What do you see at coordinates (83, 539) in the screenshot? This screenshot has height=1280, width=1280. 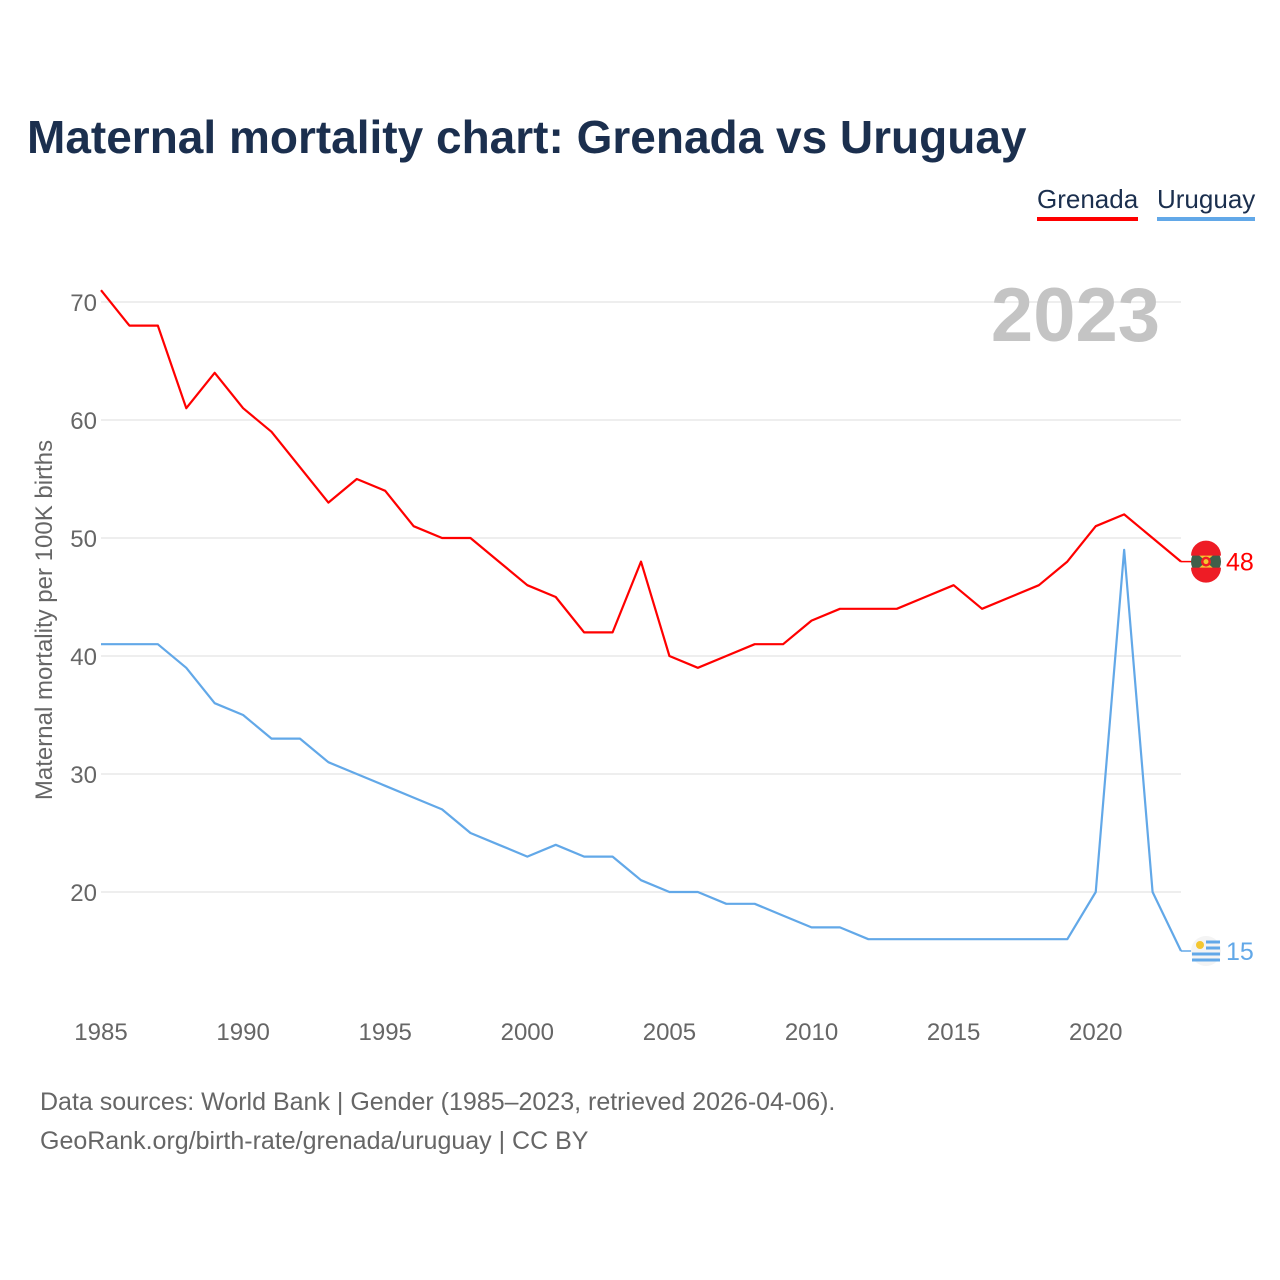 I see `y-tick-label: 50` at bounding box center [83, 539].